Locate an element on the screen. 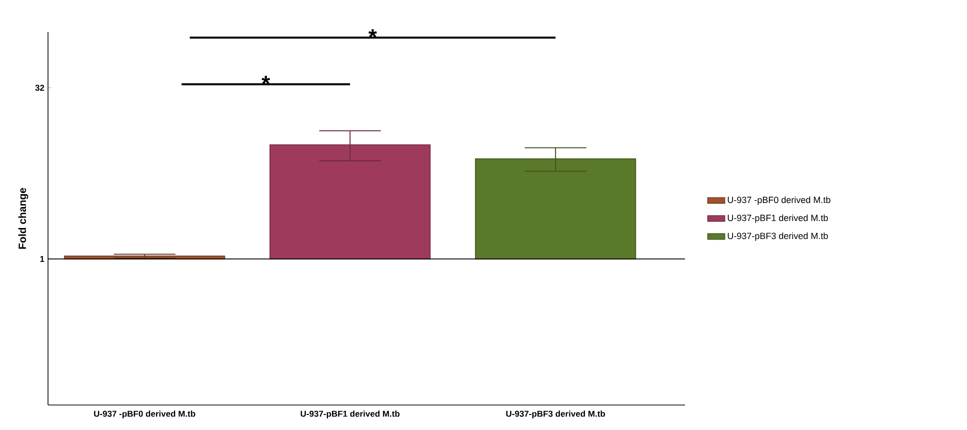 The height and width of the screenshot is (430, 967). x-tick-label: U-937 -pBF0 derived M.tb is located at coordinates (145, 414).